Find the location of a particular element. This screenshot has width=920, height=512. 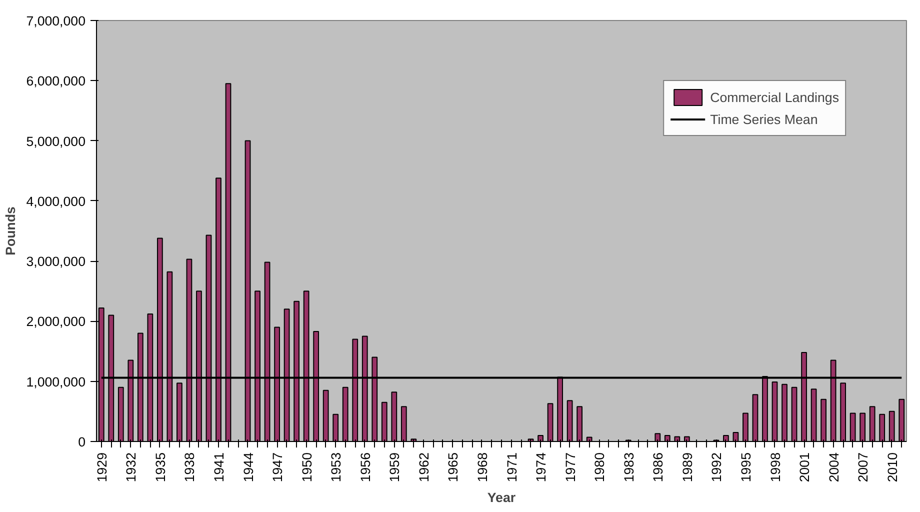

x-tick-label: 1983 is located at coordinates (628, 467).